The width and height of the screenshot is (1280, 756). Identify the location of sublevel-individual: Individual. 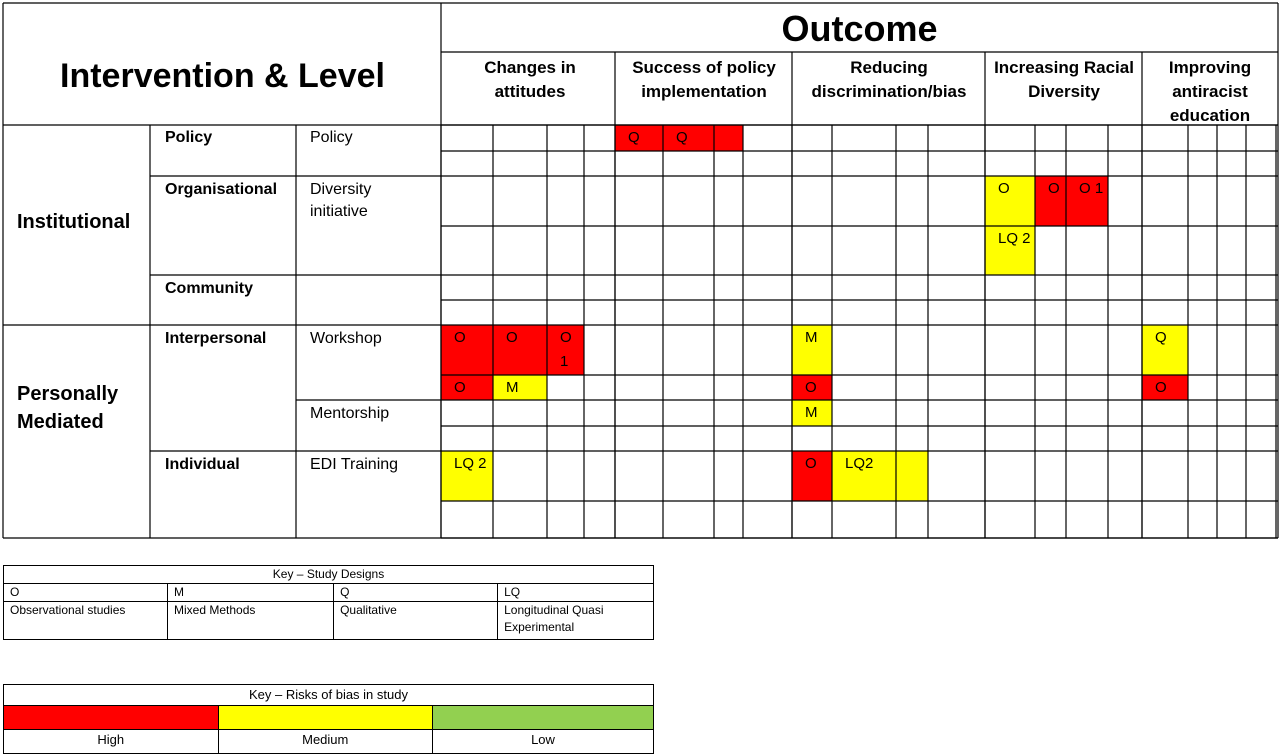
(202, 464).